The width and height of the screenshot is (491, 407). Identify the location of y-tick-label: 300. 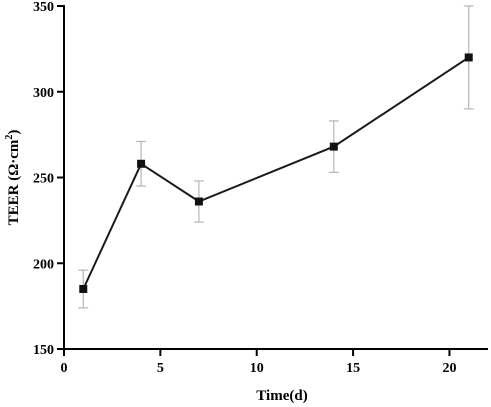
(43, 93).